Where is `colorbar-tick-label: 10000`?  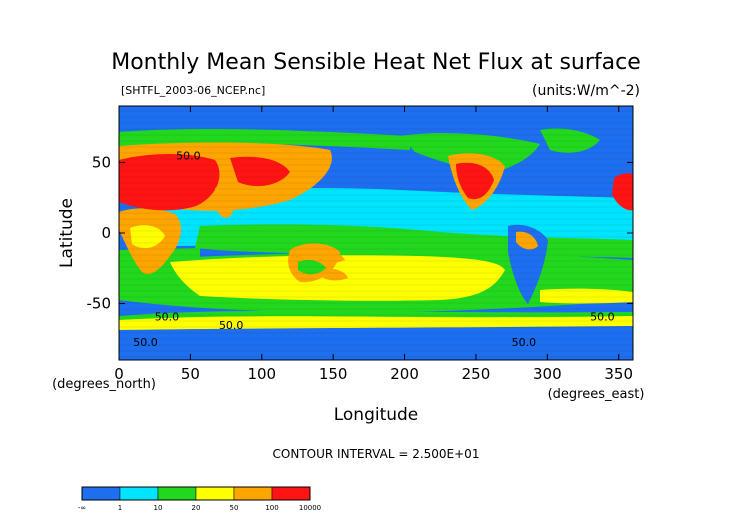
colorbar-tick-label: 10000 is located at coordinates (310, 508).